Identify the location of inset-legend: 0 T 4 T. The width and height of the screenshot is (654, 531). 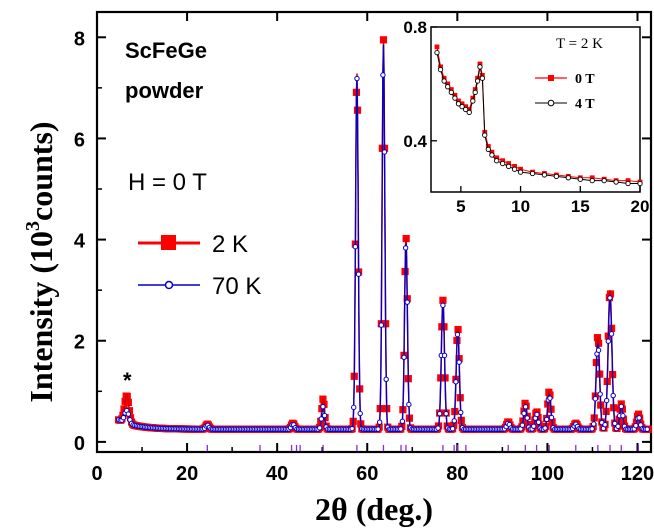
(565, 92).